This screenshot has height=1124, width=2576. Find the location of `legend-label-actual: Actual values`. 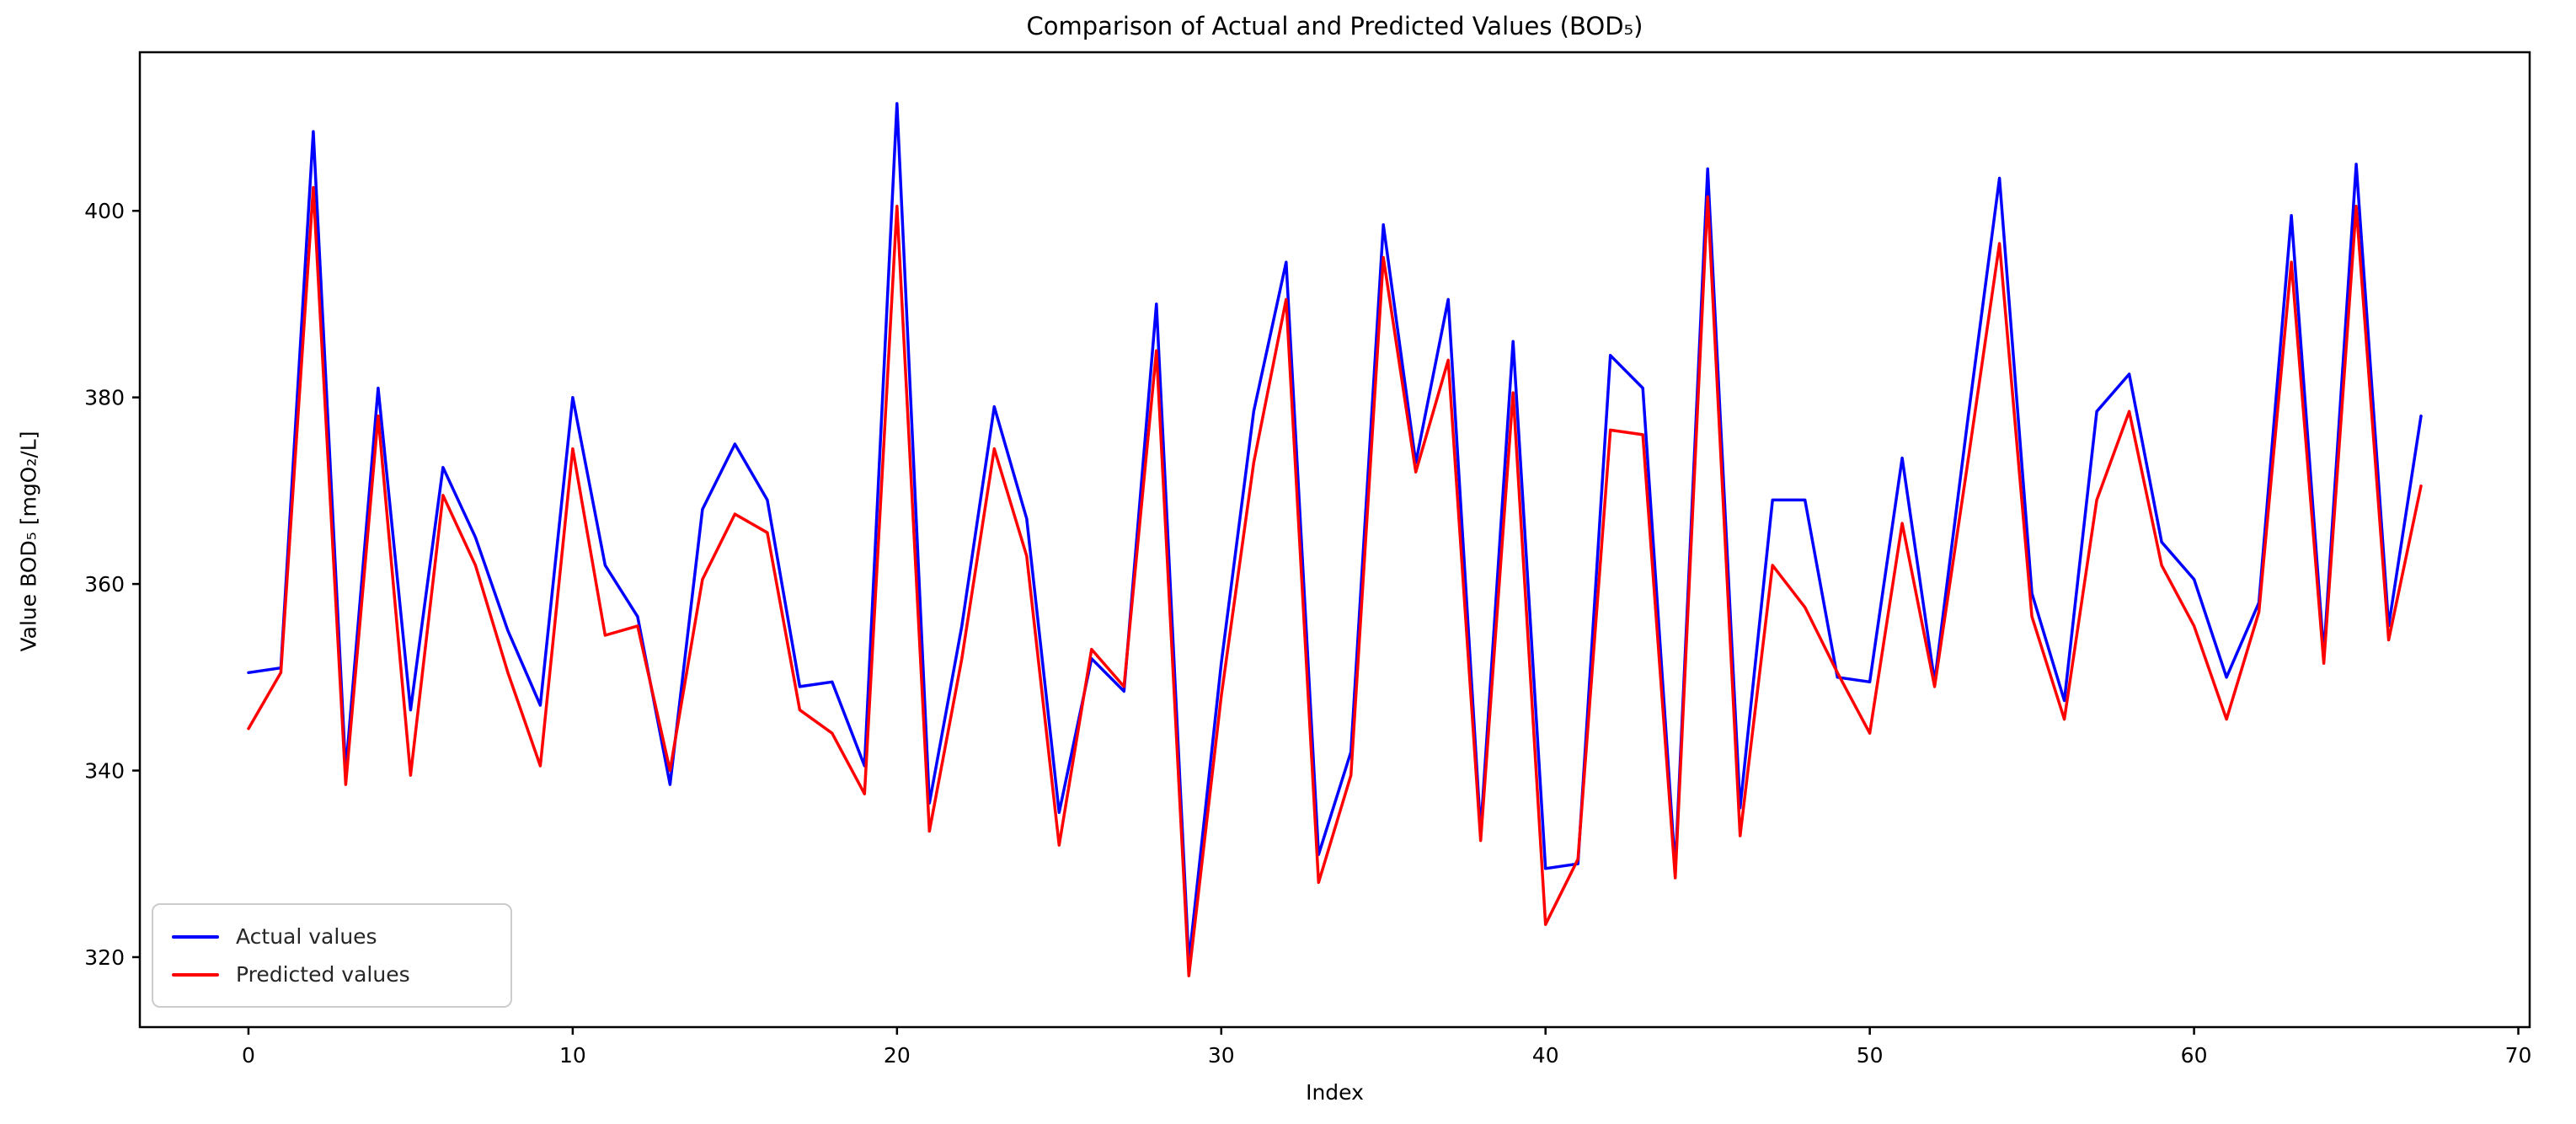

legend-label-actual: Actual values is located at coordinates (306, 936).